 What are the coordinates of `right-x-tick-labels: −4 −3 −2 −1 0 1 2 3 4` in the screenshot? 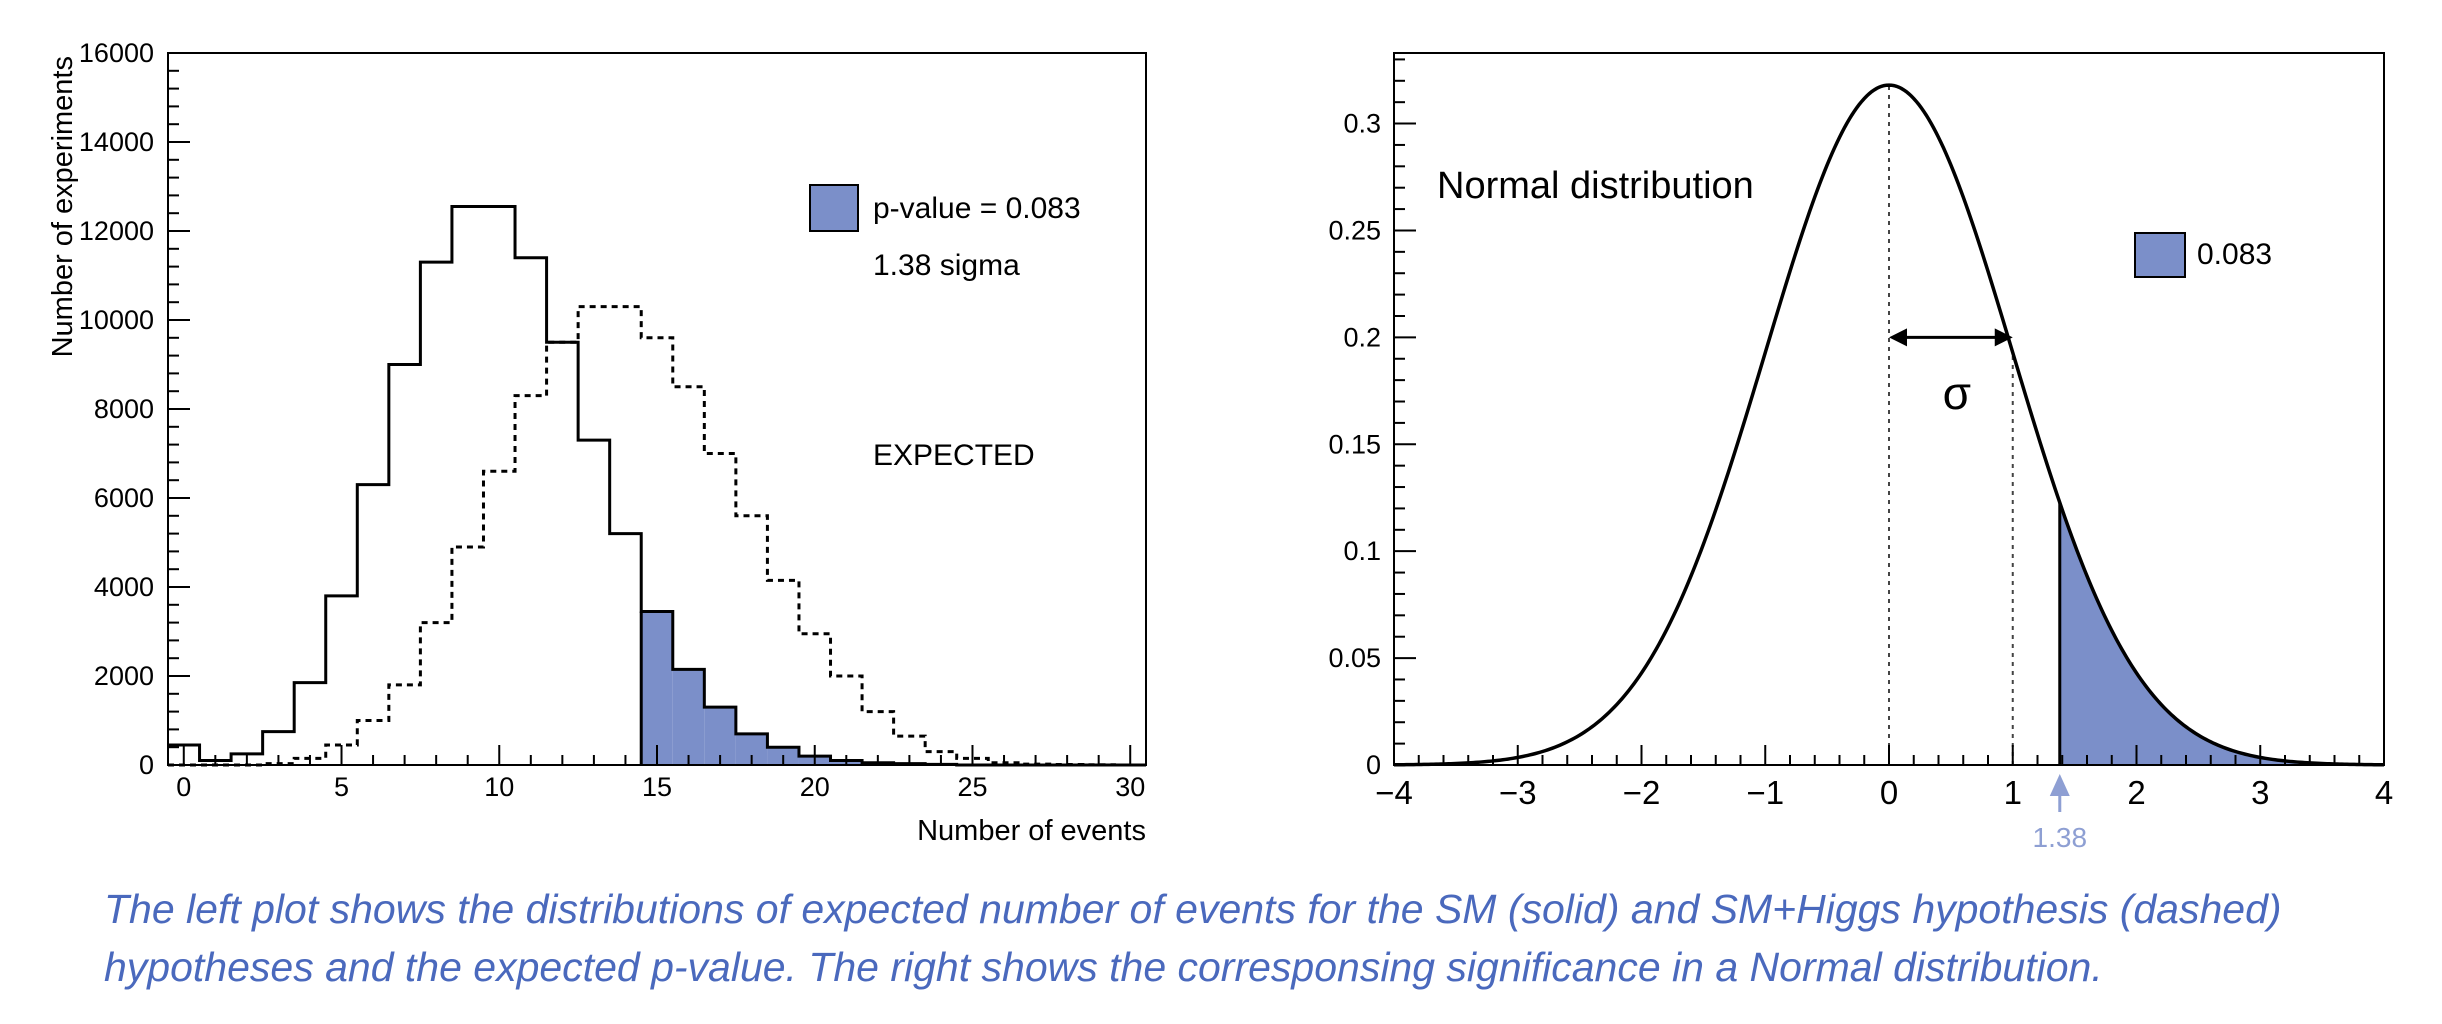 It's located at (1884, 792).